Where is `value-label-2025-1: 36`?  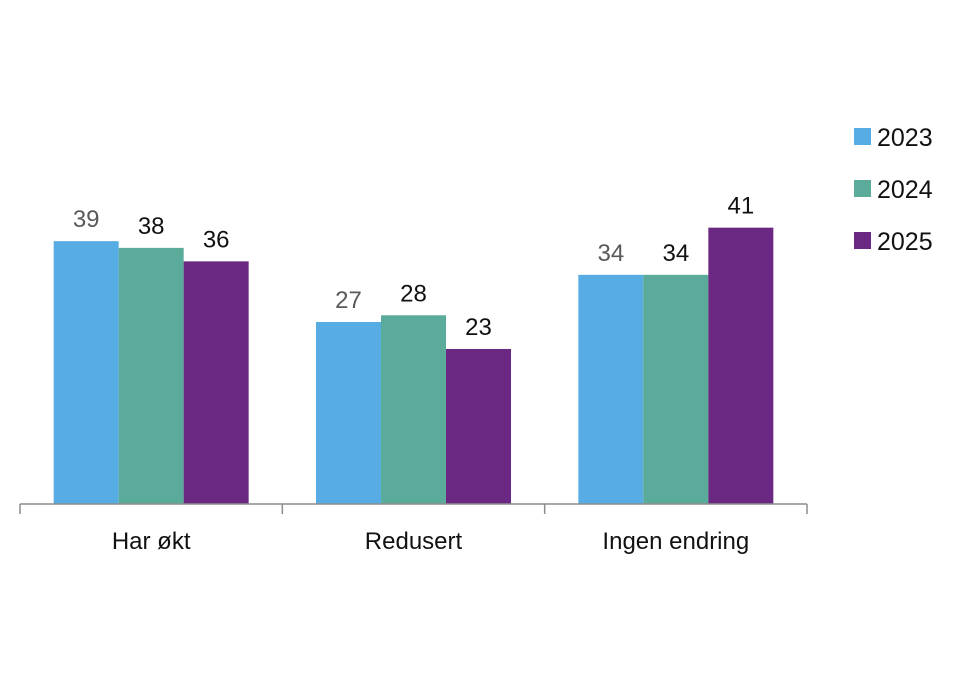
value-label-2025-1: 36 is located at coordinates (216, 239).